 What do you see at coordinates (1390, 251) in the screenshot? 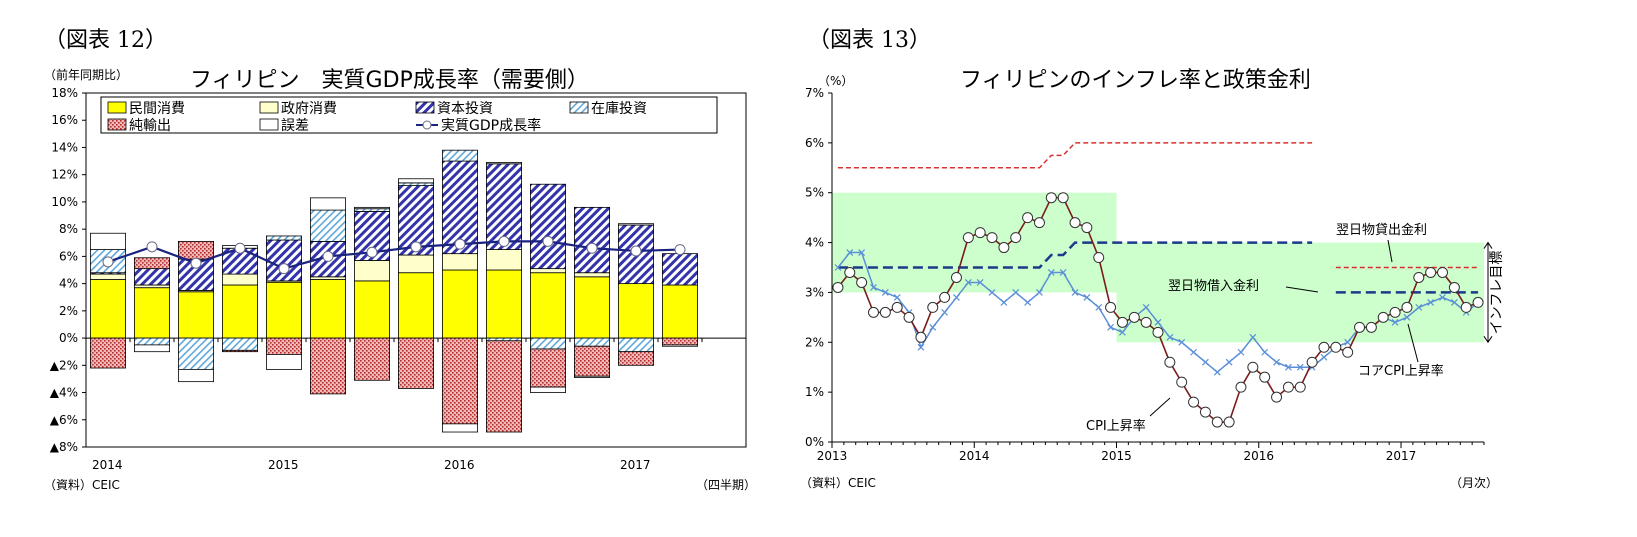
I see `annotation-lending-arrow` at bounding box center [1390, 251].